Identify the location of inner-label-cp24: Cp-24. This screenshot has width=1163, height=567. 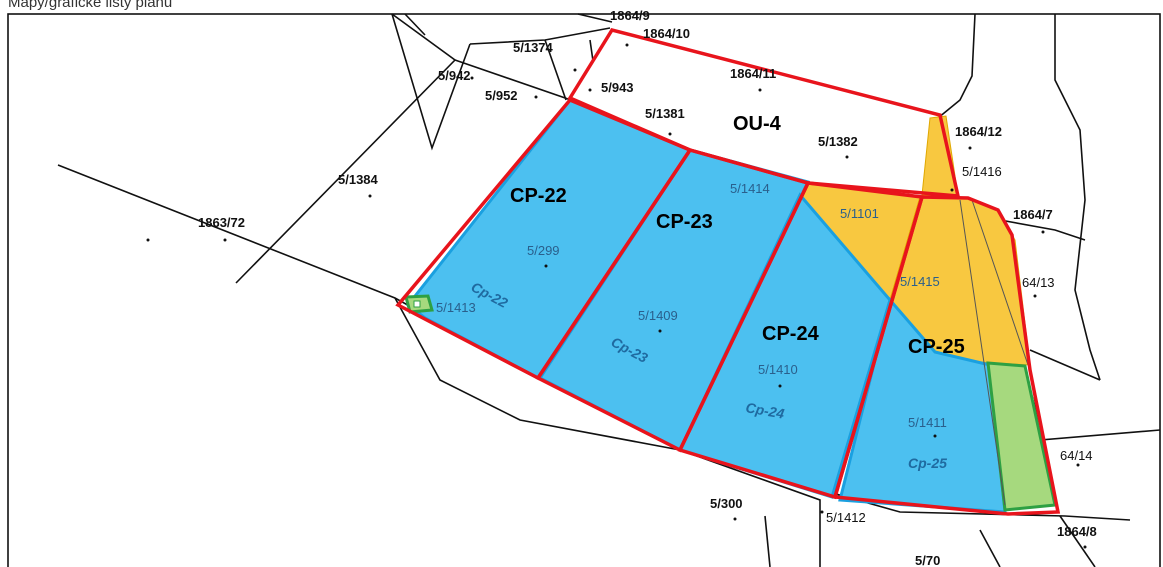
(764, 410).